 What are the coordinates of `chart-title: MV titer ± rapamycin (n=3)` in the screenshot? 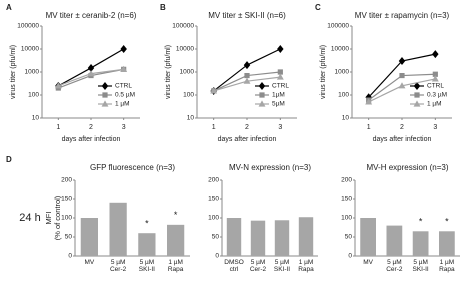 It's located at (402, 15).